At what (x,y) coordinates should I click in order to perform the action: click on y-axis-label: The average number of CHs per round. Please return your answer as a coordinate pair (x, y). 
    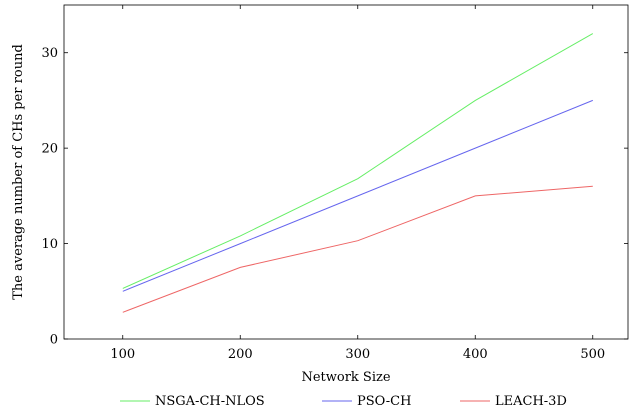
    Looking at the image, I should click on (18, 172).